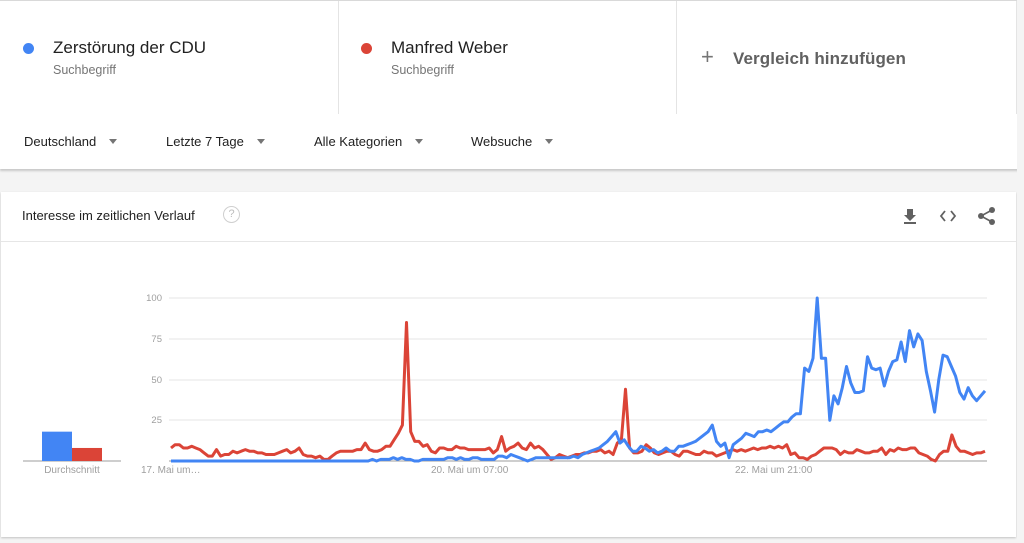 The image size is (1024, 543). I want to click on filter-label: Websuche, so click(502, 141).